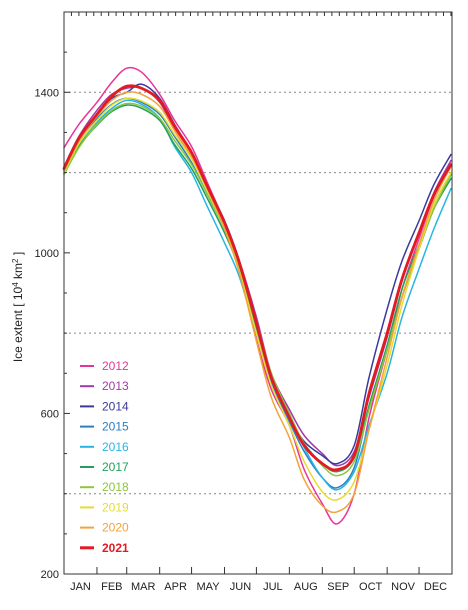 This screenshot has height=610, width=468. I want to click on legend-label-2017: 2017, so click(115, 467).